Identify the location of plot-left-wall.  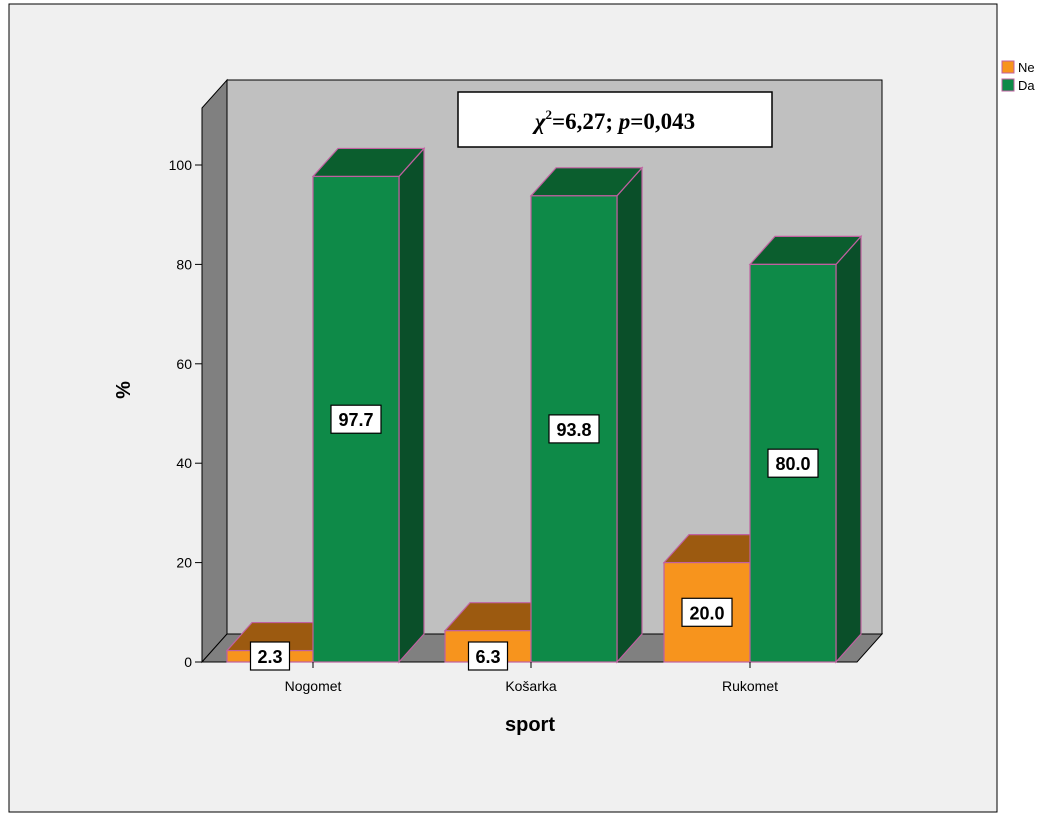
(214, 371).